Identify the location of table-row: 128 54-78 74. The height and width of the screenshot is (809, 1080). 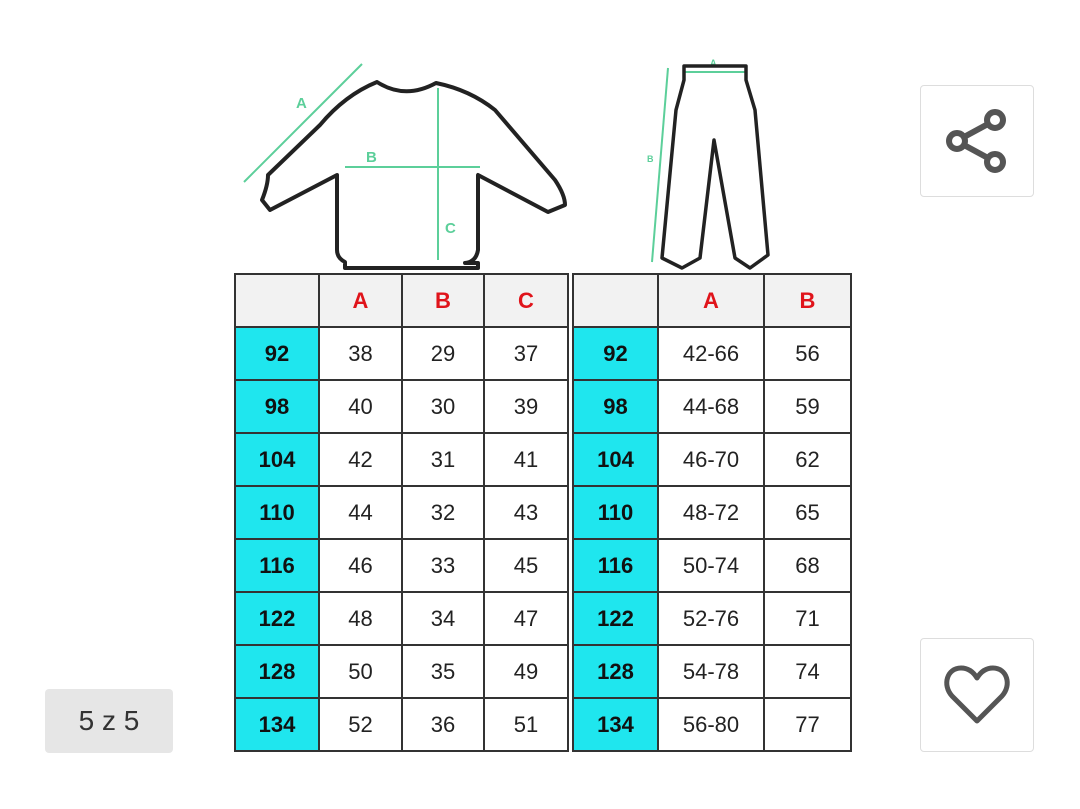
(712, 671).